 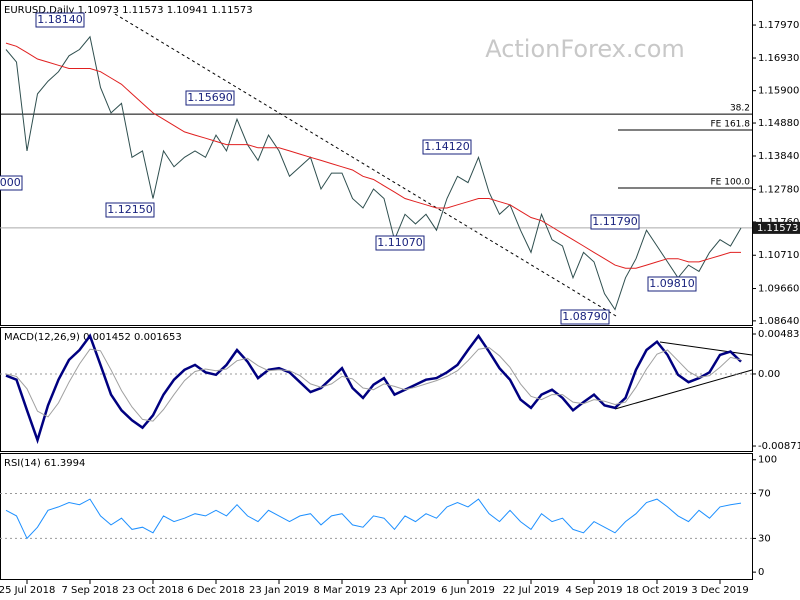 I want to click on header-value: 0.001452, so click(x=107, y=337).